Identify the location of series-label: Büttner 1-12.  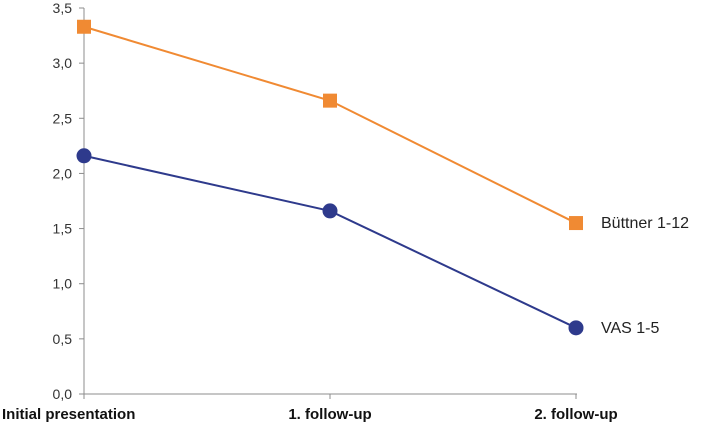
(645, 223).